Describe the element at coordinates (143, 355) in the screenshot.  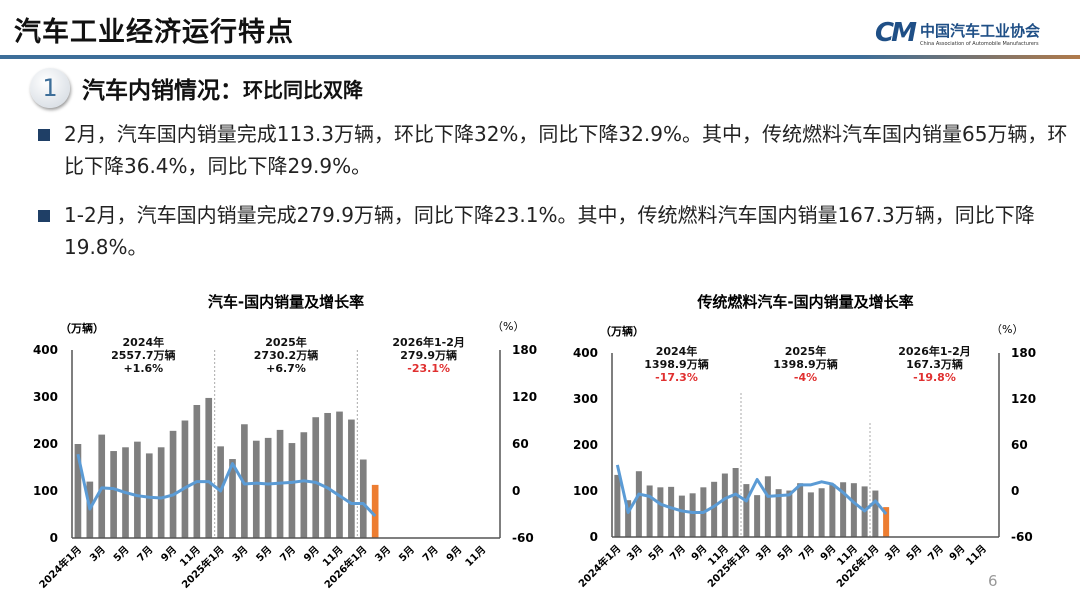
I see `annotation-text: 2557.7万辆` at that location.